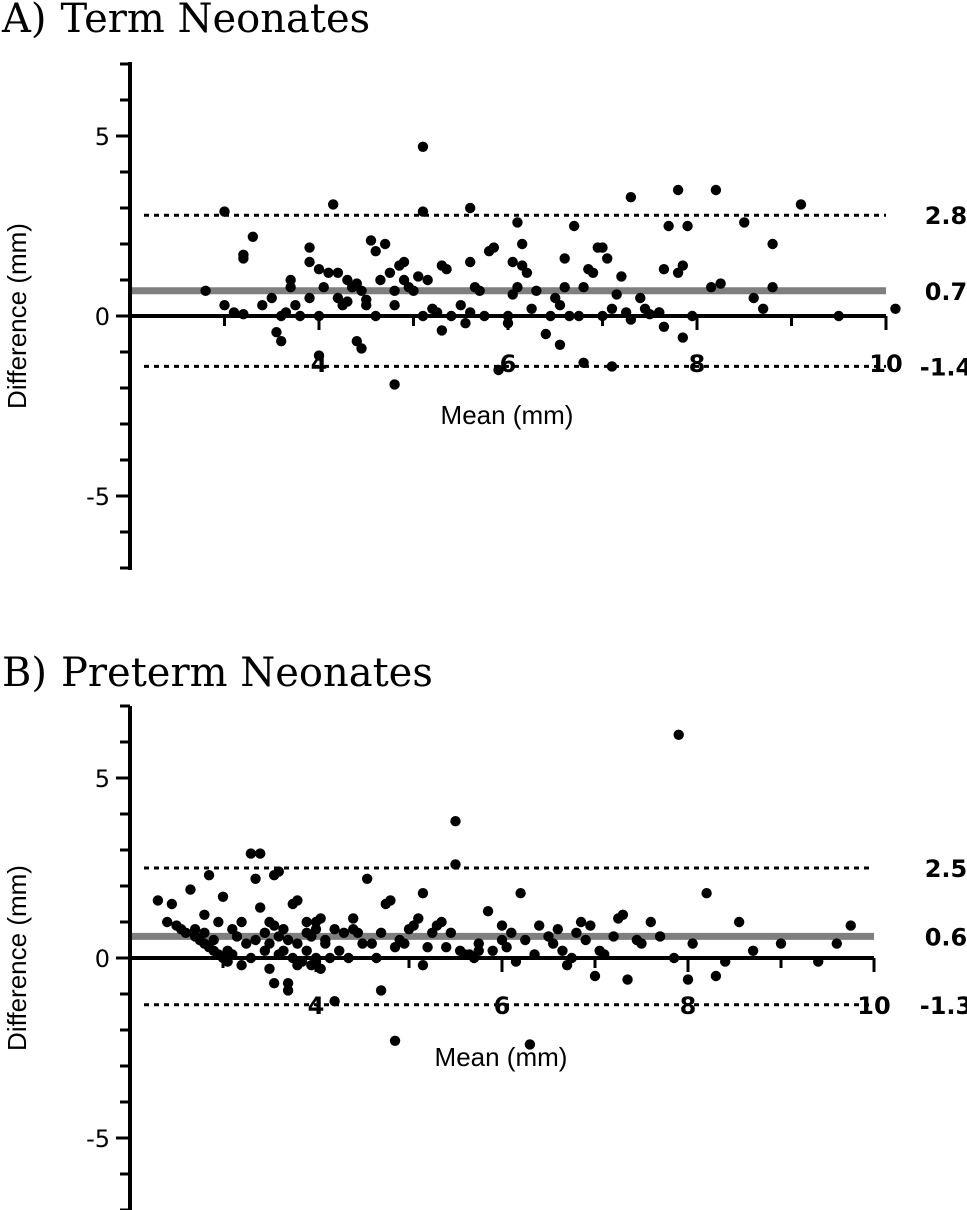 This screenshot has width=967, height=1210. I want to click on panel-a-y-tick-label: 5, so click(102, 137).